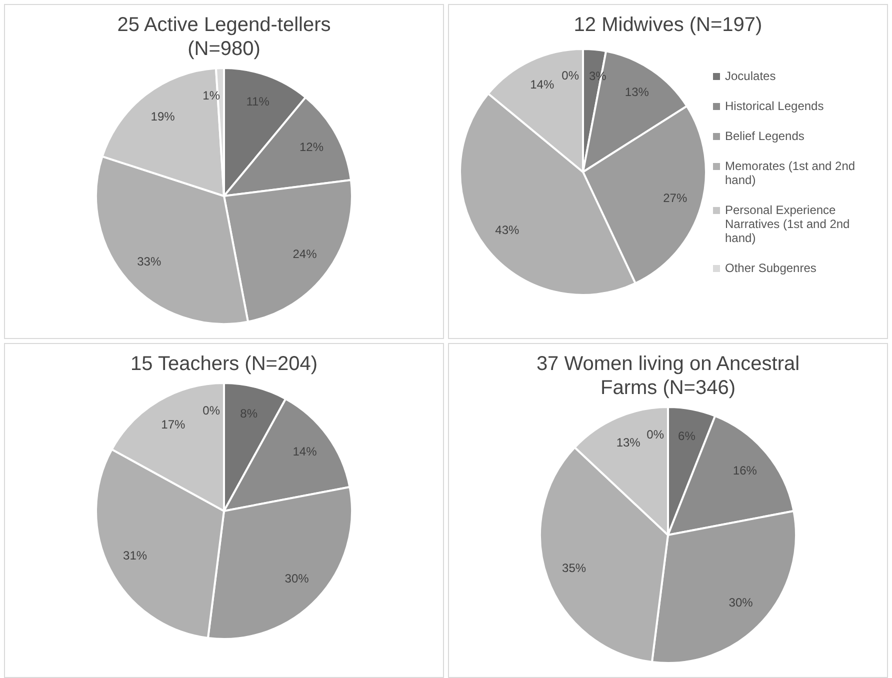 The height and width of the screenshot is (678, 892). Describe the element at coordinates (788, 224) in the screenshot. I see `legend-label: Personal Experience Narratives (1st and 2nd hand)` at that location.